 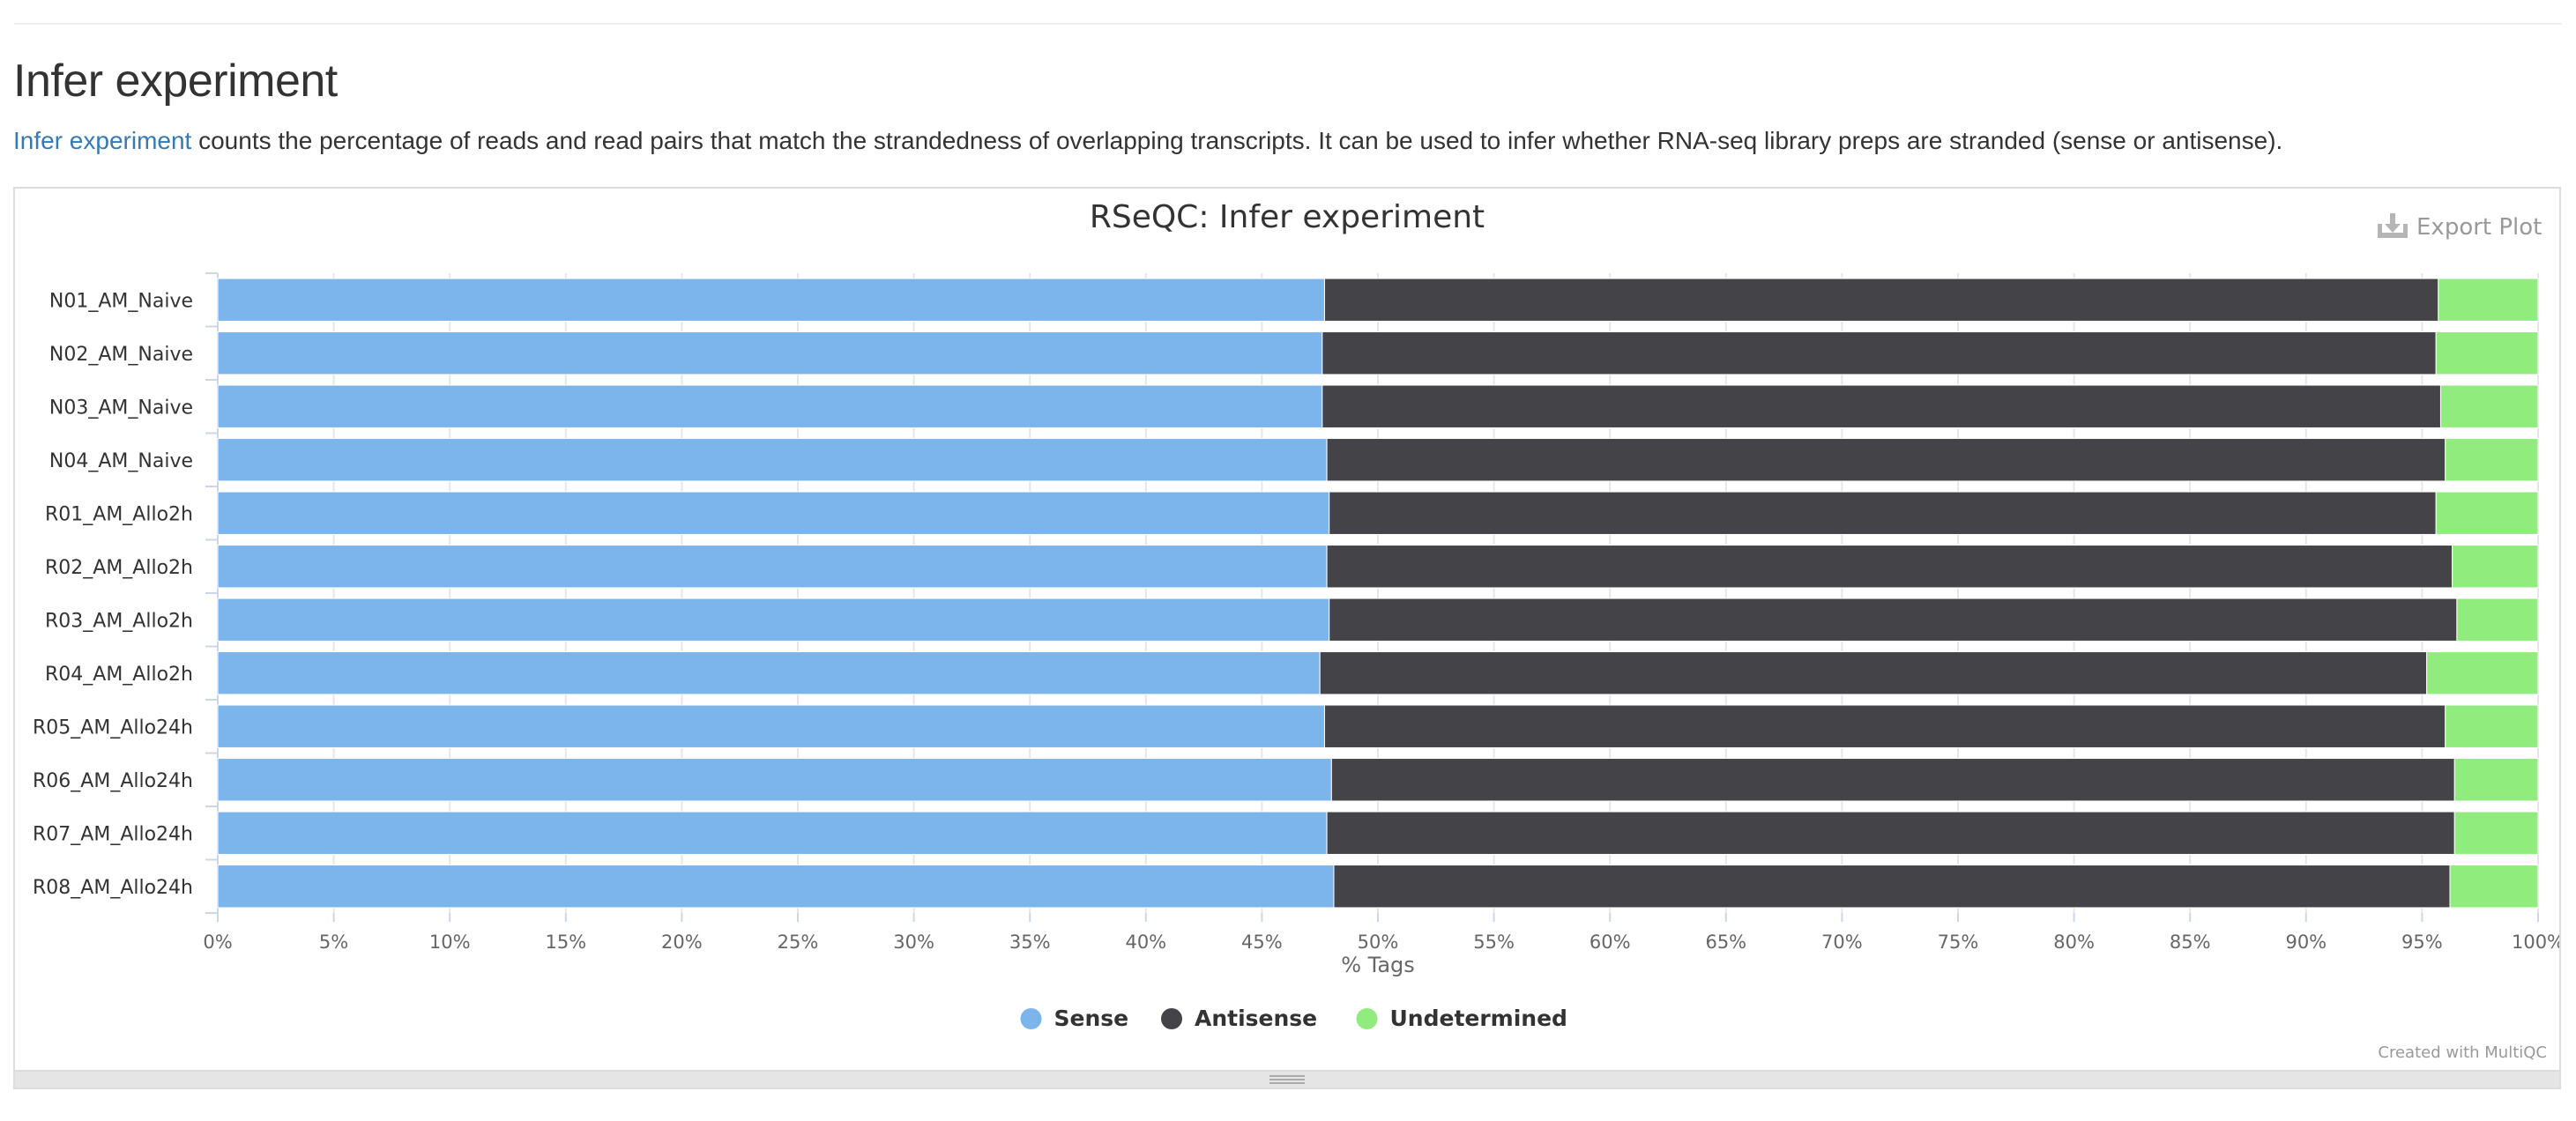 I want to click on legend-item-antisense: Antisense, so click(x=1239, y=1018).